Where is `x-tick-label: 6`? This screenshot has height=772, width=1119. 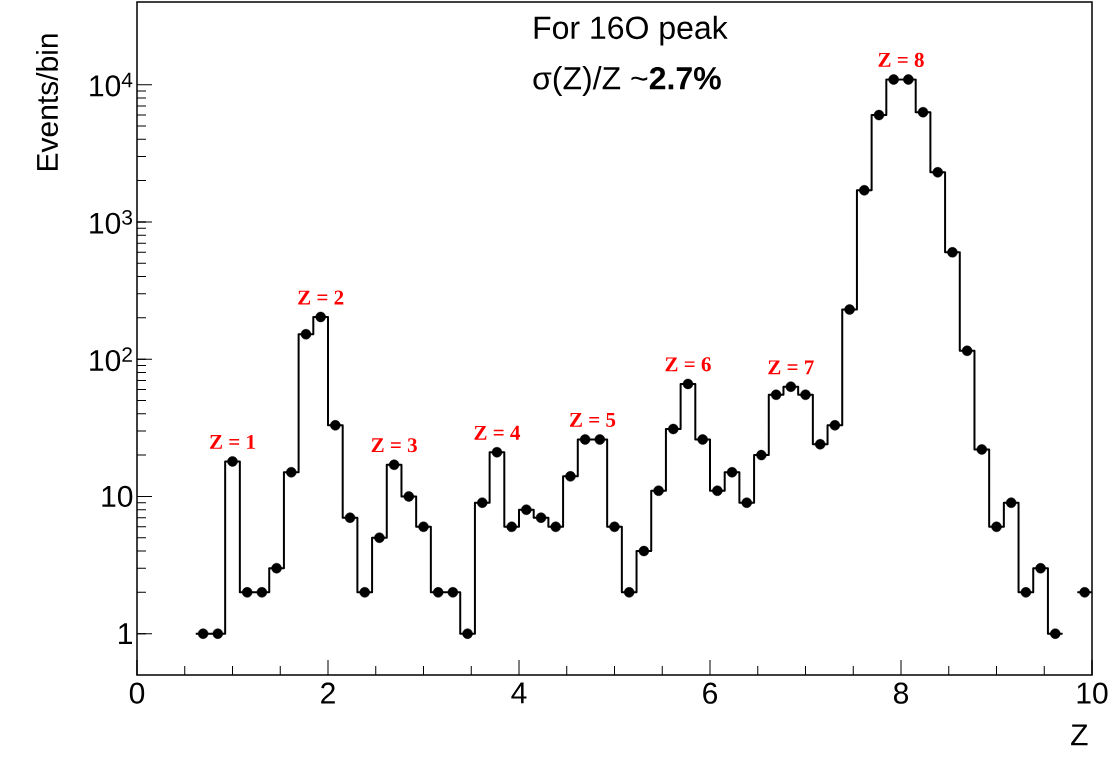
x-tick-label: 6 is located at coordinates (710, 693).